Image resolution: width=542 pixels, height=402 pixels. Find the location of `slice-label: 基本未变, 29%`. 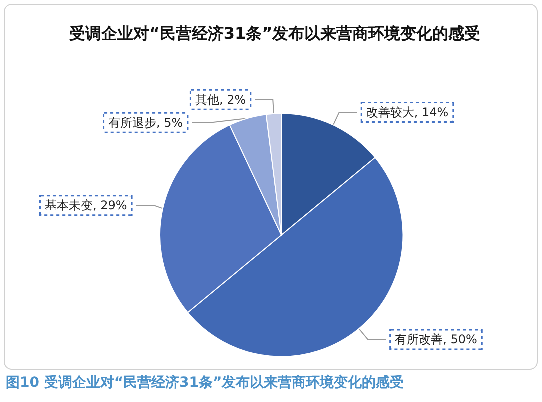

slice-label: 基本未变, 29% is located at coordinates (86, 205).